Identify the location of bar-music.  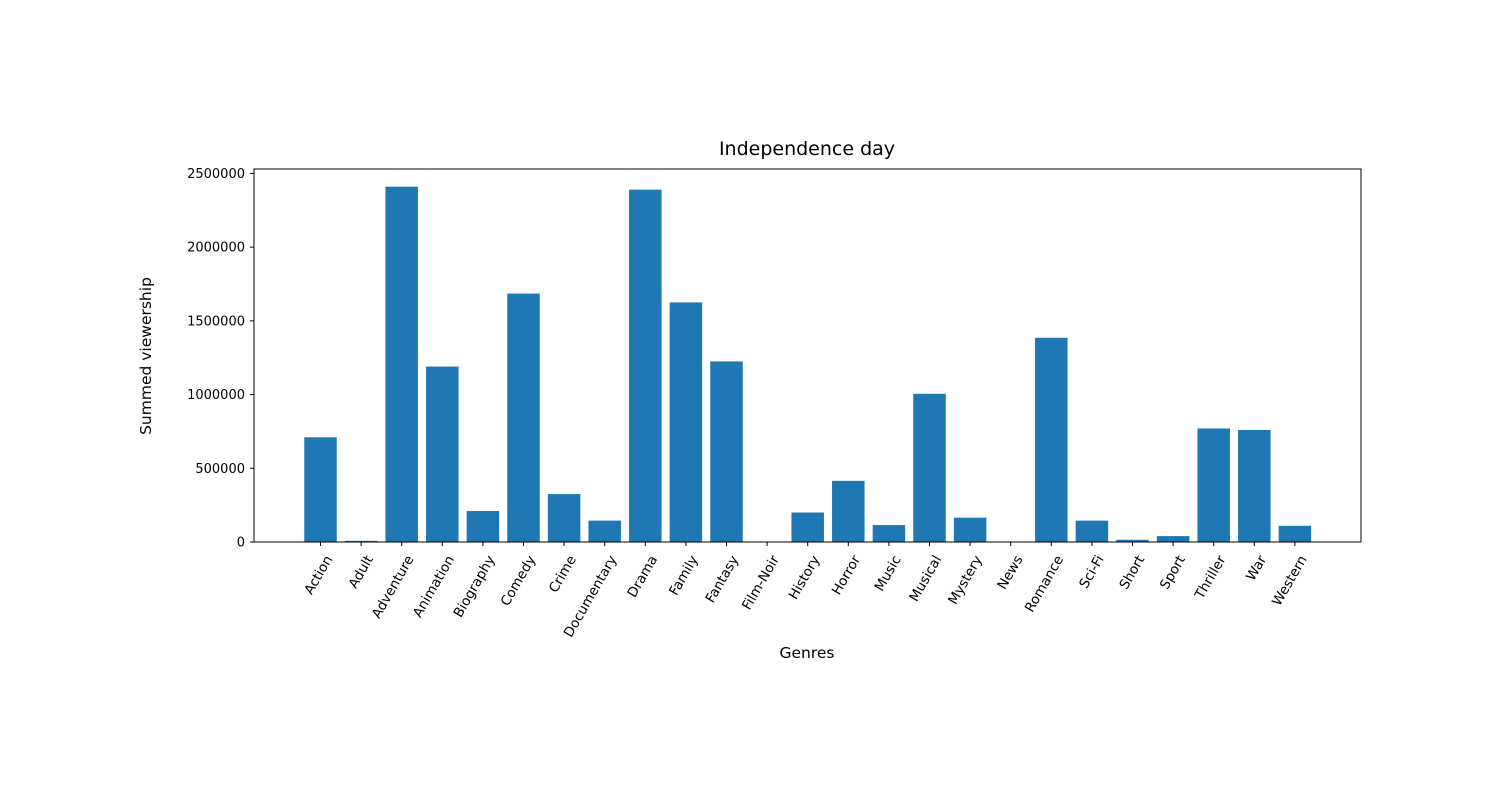
(889, 533).